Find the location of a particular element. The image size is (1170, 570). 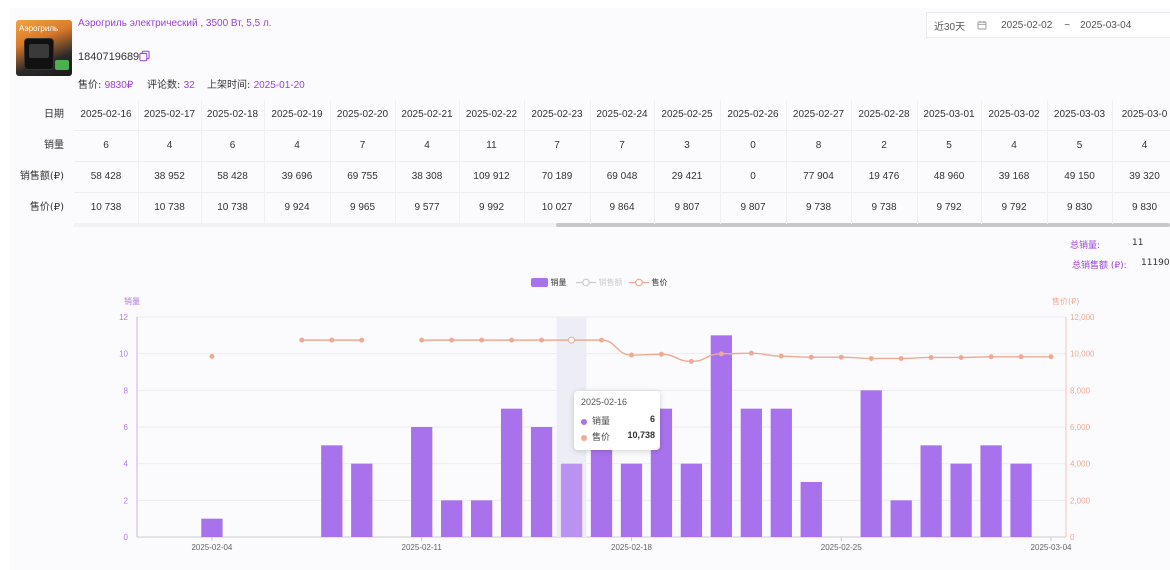

table-cell-date: 2025-03-01 is located at coordinates (949, 114).